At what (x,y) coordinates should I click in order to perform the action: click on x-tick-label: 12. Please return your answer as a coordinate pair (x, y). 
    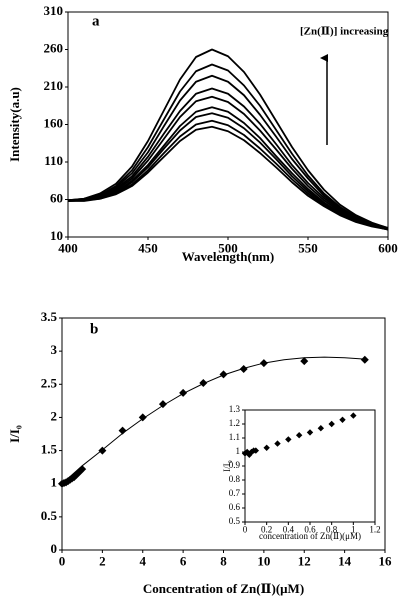
    Looking at the image, I should click on (304, 560).